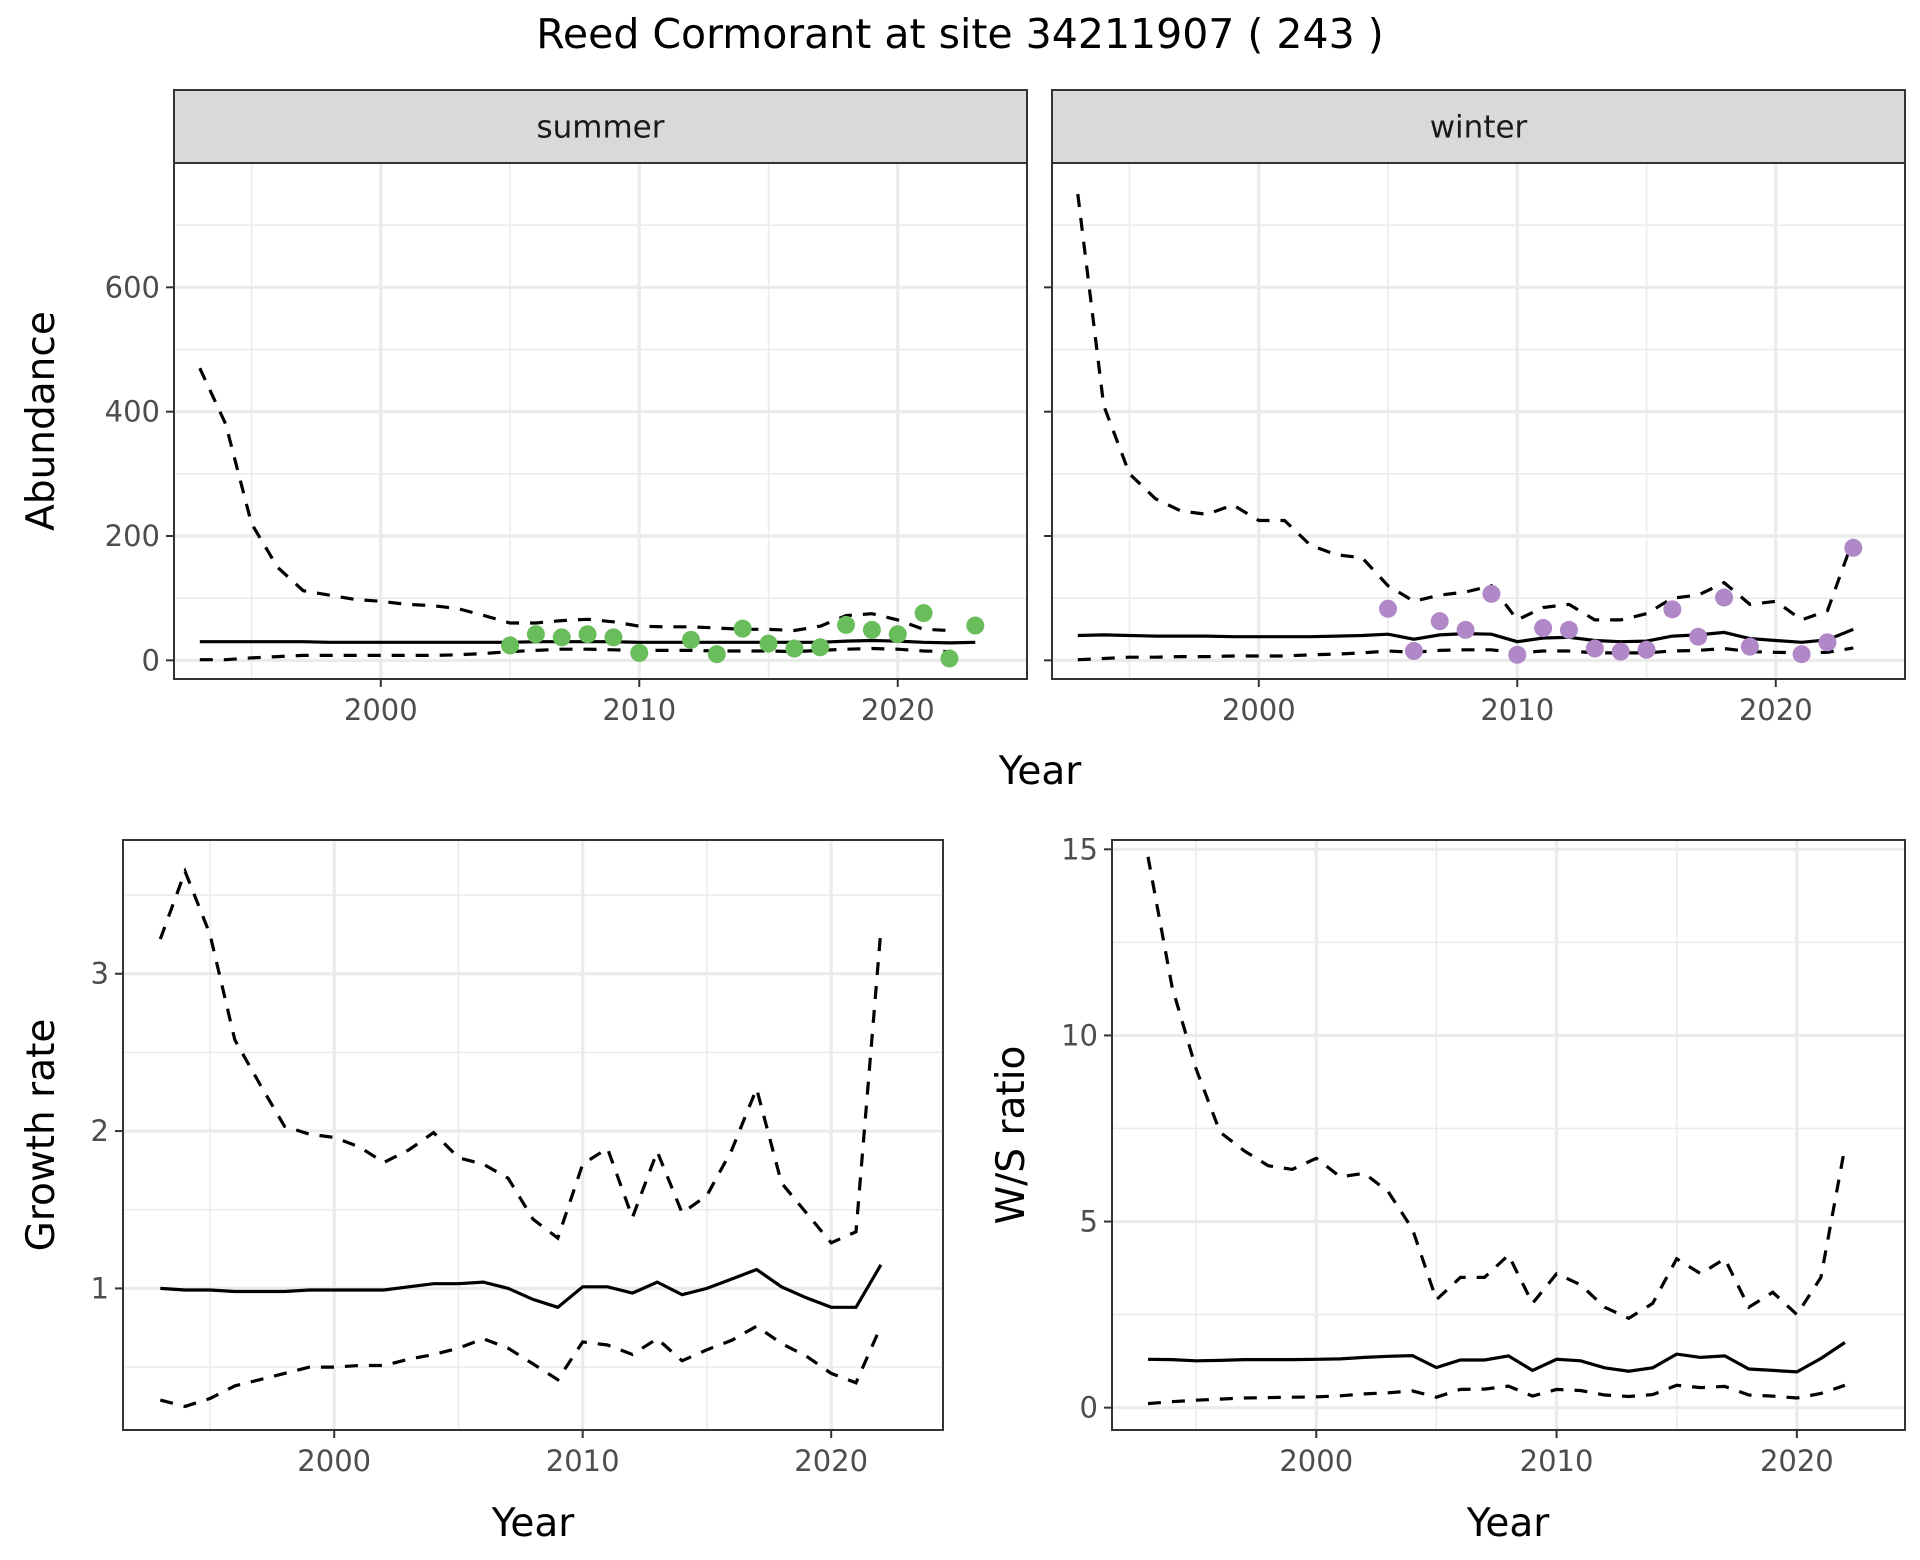 This screenshot has width=1920, height=1560. Describe the element at coordinates (132, 412) in the screenshot. I see `y-tick-label: 400` at that location.